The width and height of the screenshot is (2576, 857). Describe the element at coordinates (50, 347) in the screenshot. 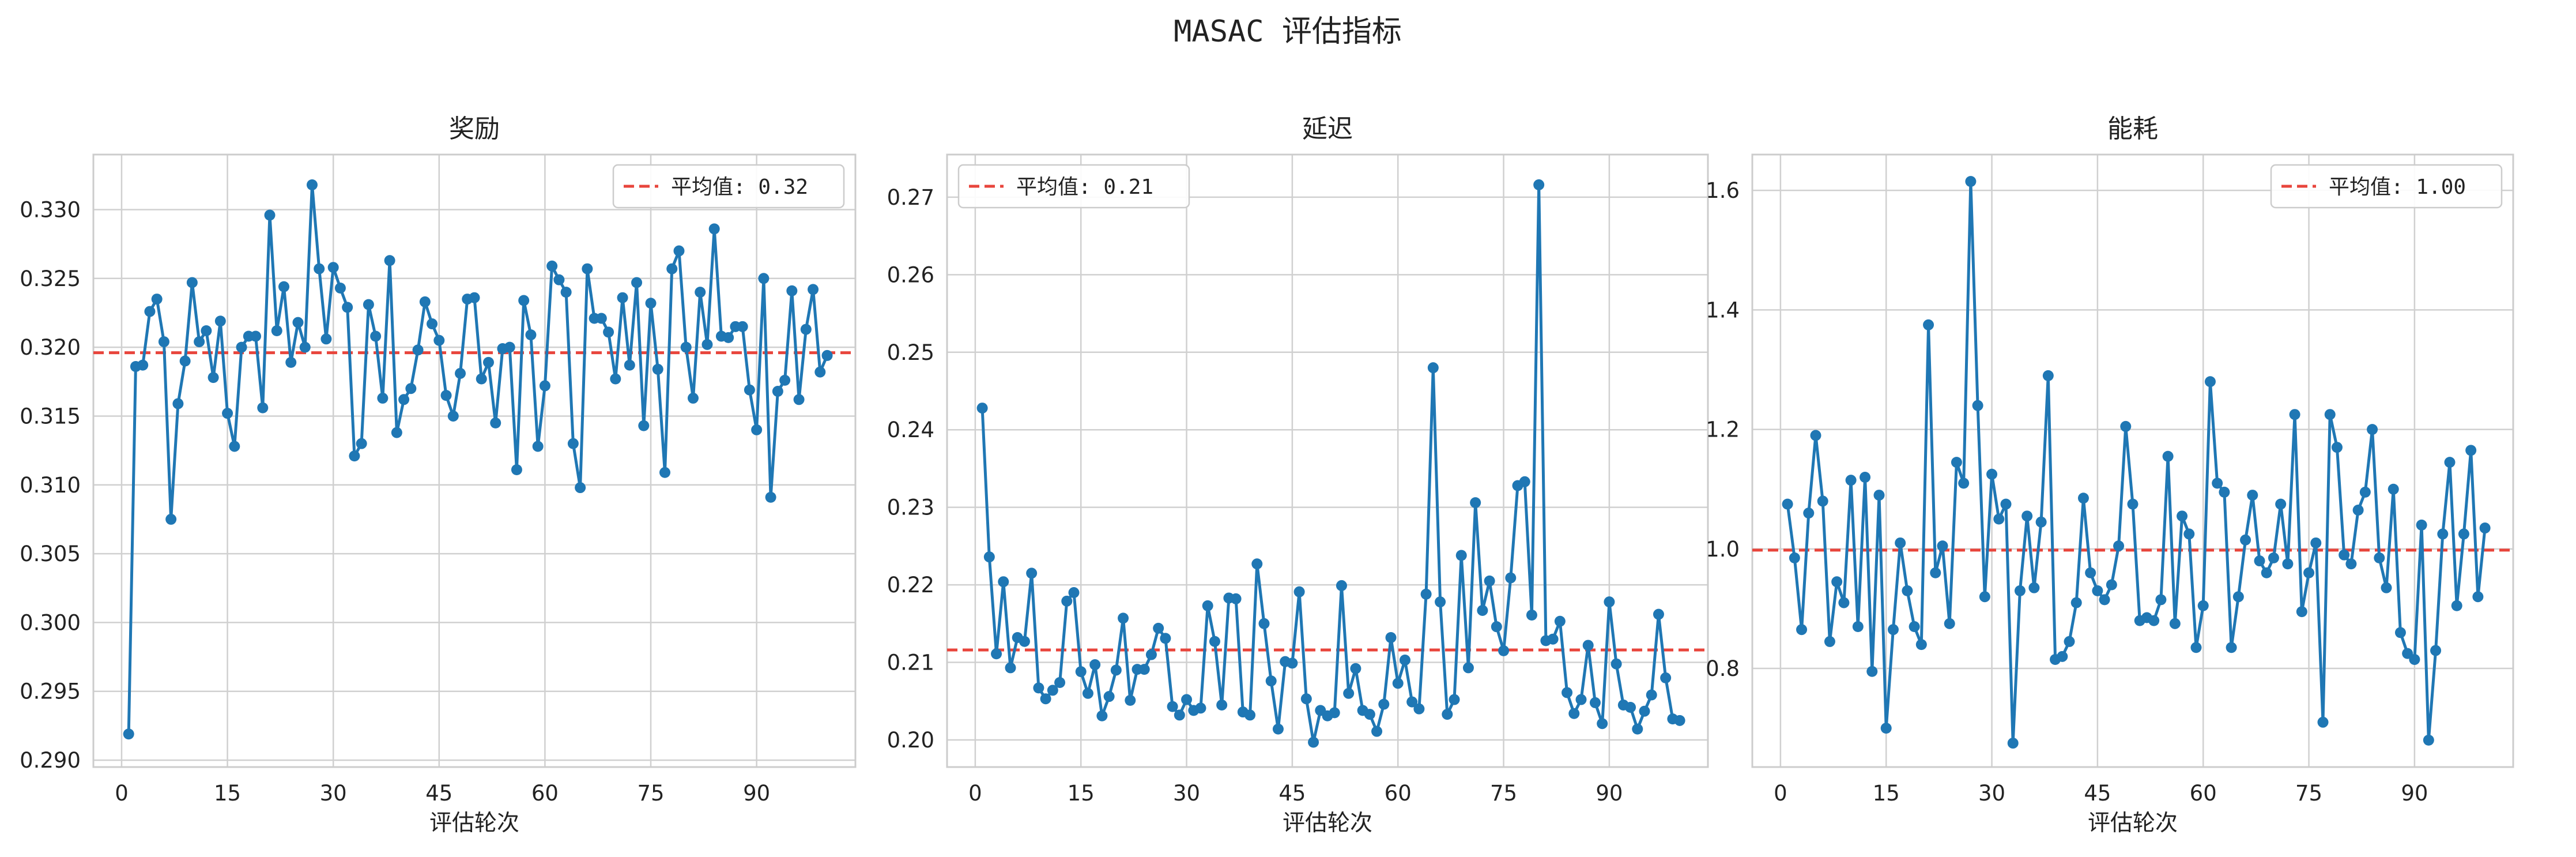

I see `y-tick-label: 0.320` at that location.